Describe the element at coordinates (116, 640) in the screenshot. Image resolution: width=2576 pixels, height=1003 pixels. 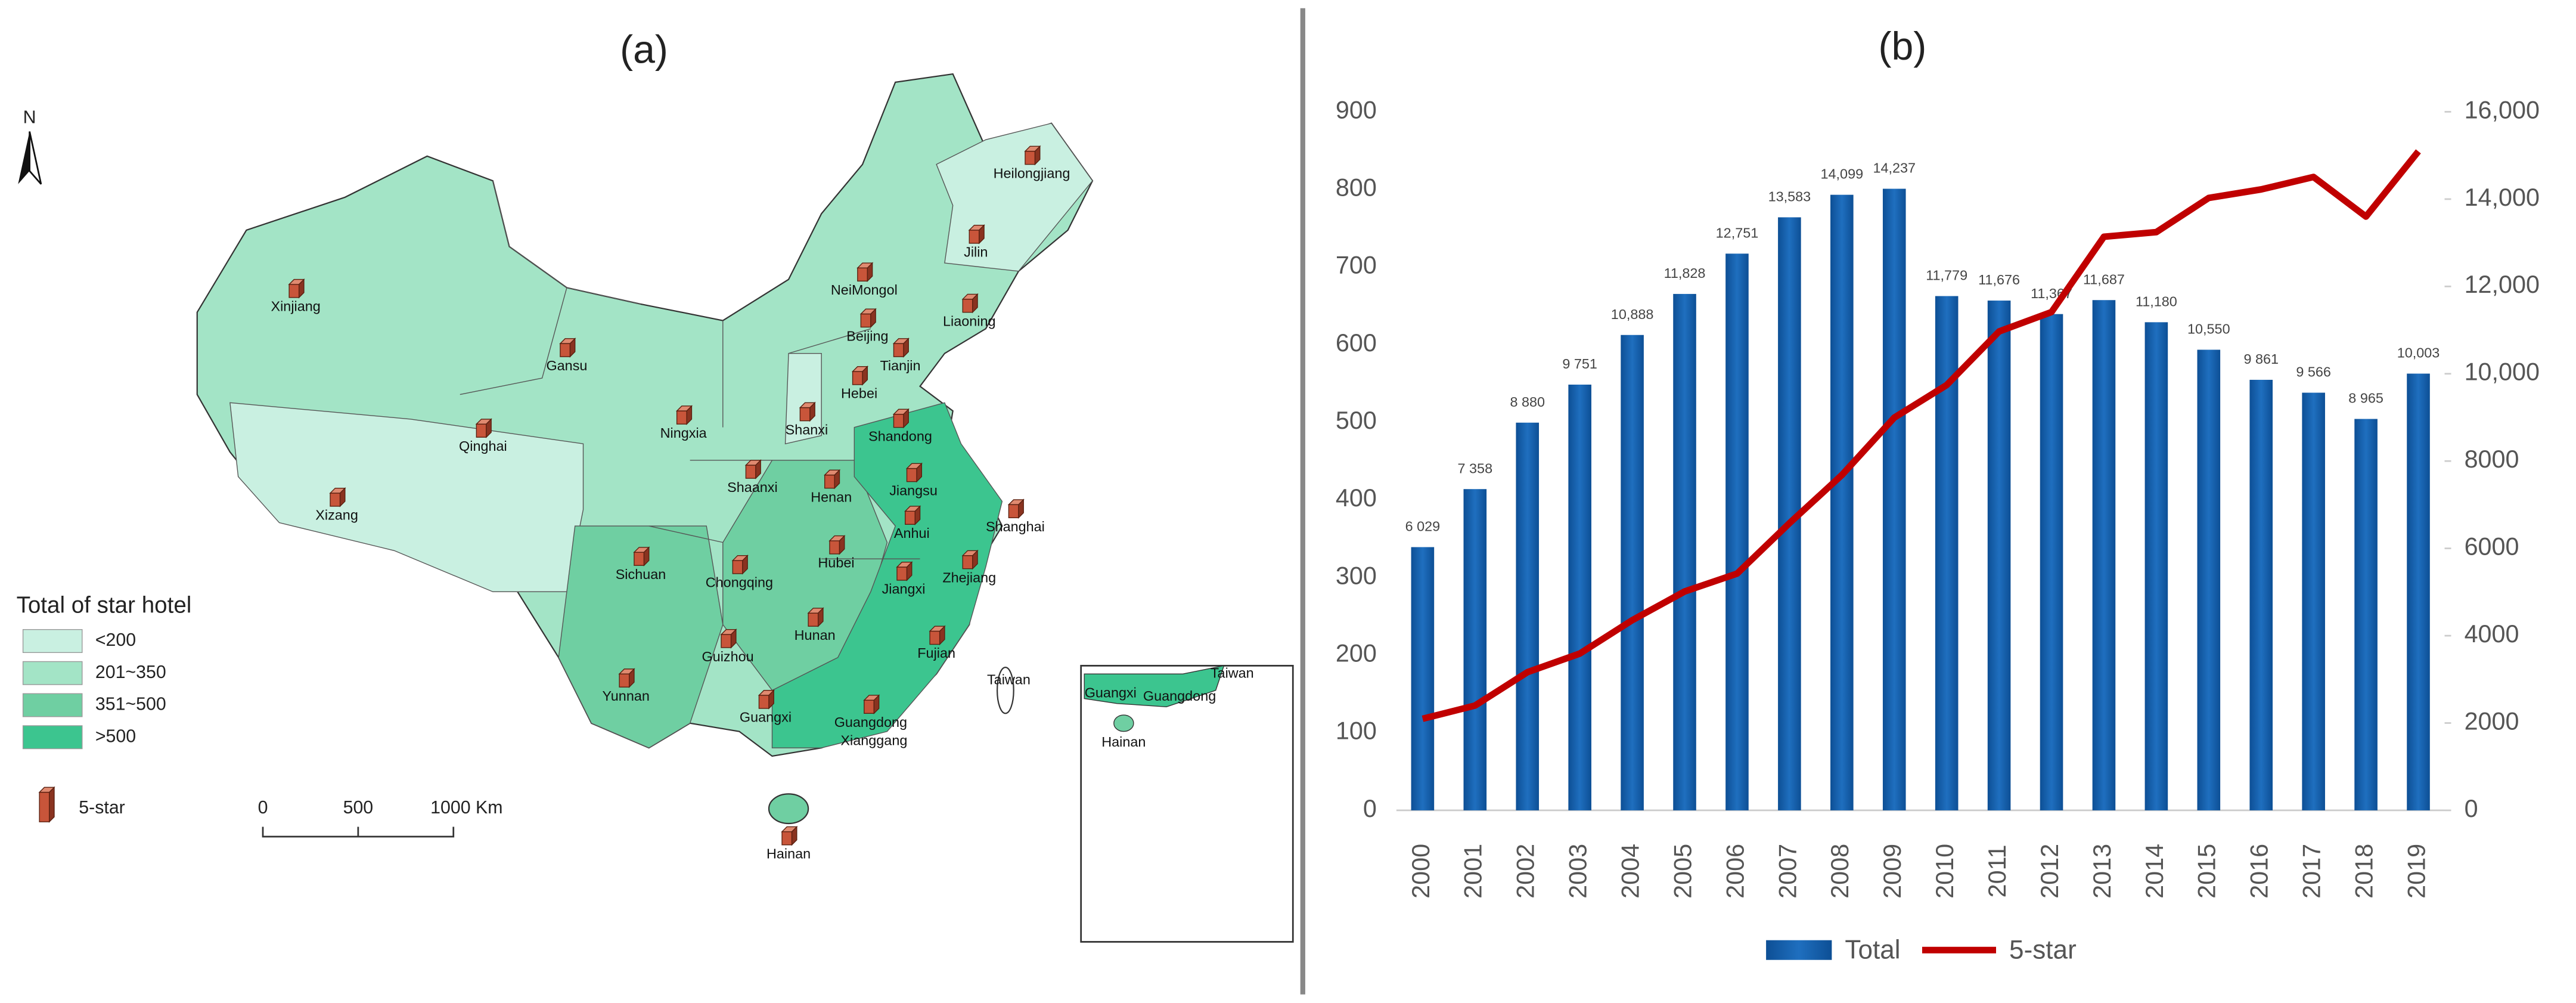
I see `legend-label: <200` at that location.